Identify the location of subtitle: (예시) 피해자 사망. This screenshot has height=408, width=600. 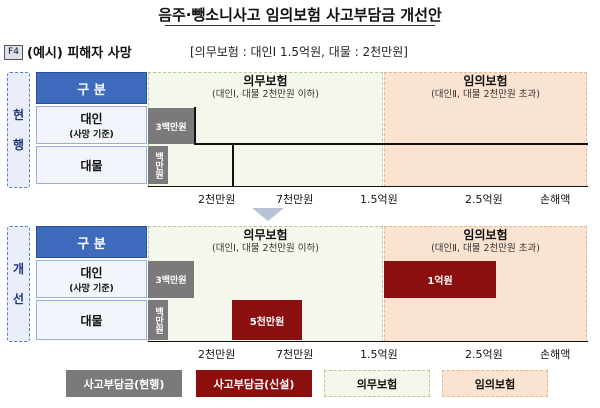
(79, 53).